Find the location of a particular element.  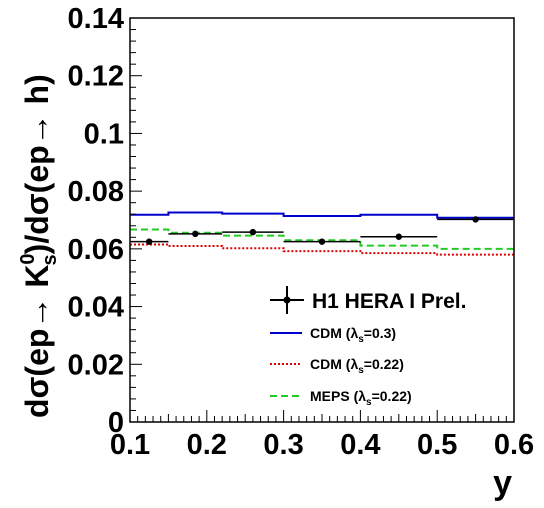

mc-curves is located at coordinates (322, 233).